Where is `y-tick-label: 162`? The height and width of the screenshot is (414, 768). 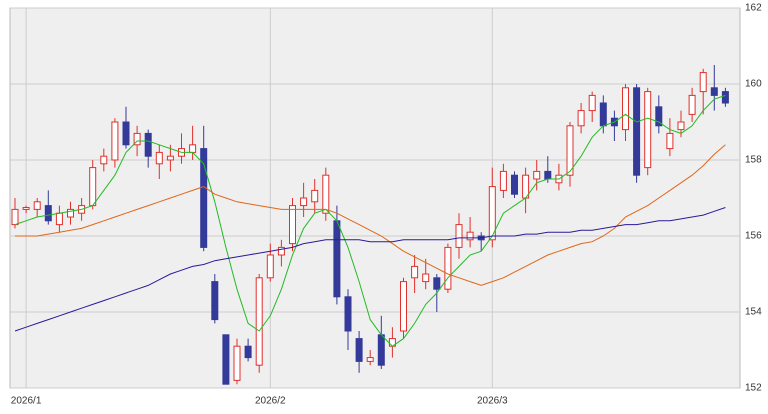 y-tick-label: 162 is located at coordinates (753, 8).